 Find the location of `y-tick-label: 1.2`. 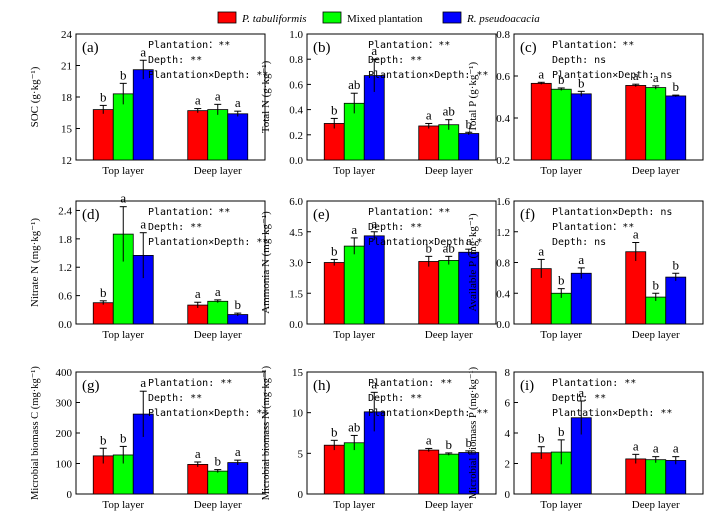

y-tick-label: 1.2 is located at coordinates (65, 268).